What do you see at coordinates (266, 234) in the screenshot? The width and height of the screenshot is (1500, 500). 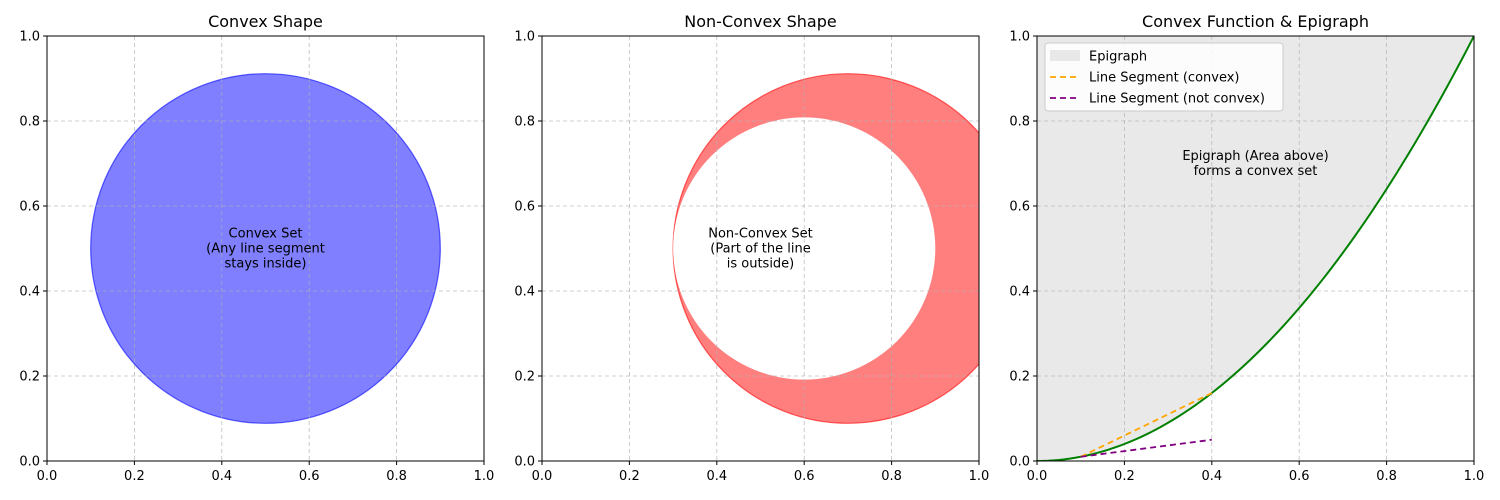 I see `annotation-text: Convex Set` at bounding box center [266, 234].